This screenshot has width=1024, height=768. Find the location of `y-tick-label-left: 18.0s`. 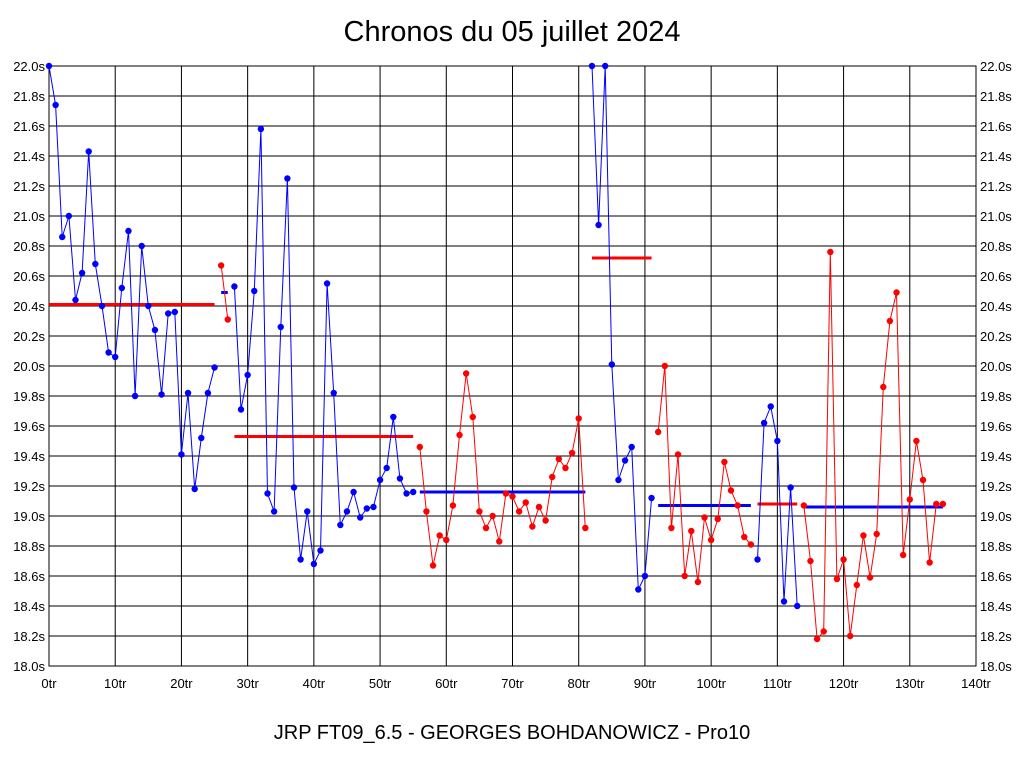

y-tick-label-left: 18.0s is located at coordinates (29, 666).